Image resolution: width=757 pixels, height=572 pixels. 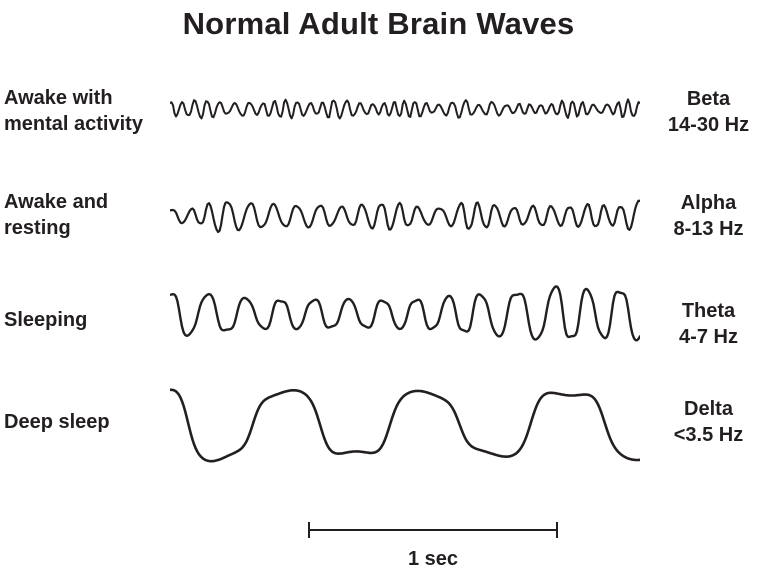 I want to click on state-label-delta: Deep sleep, so click(x=88, y=422).